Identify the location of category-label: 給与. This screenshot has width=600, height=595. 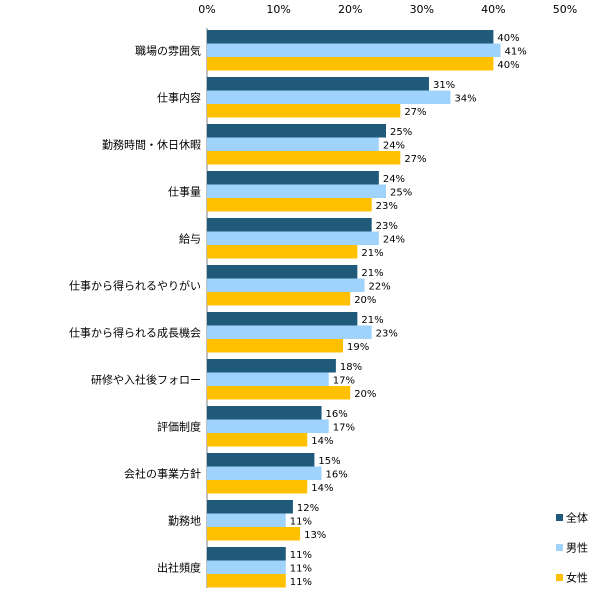
(190, 238).